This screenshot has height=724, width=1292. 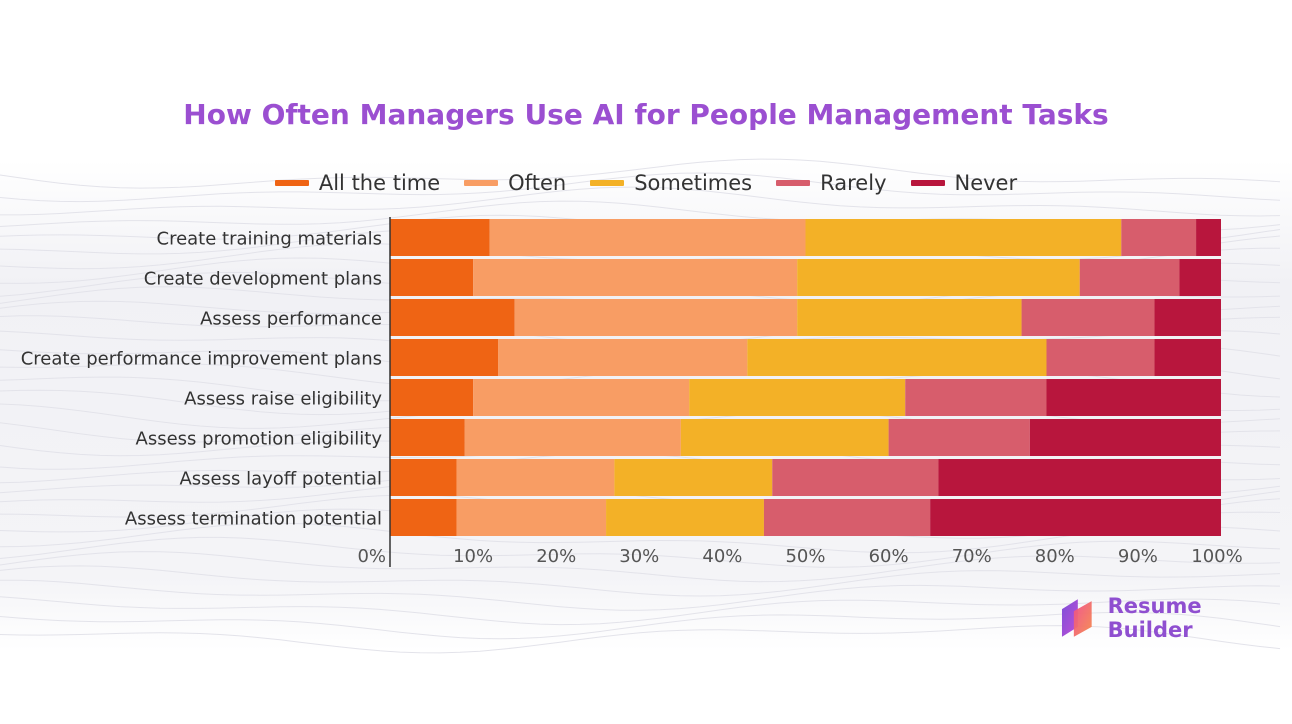 I want to click on legend-label: Often, so click(x=537, y=183).